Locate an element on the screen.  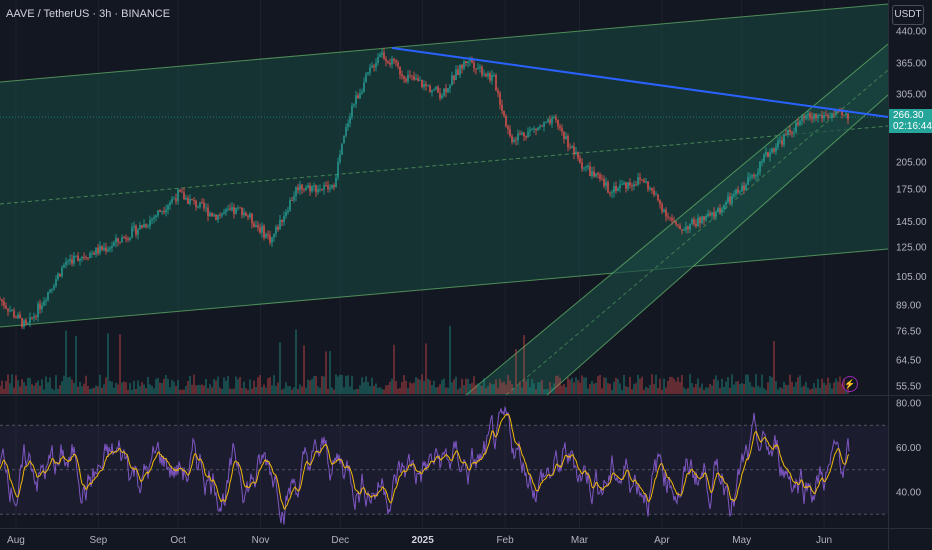
price-tick: 89.00 is located at coordinates (908, 306).